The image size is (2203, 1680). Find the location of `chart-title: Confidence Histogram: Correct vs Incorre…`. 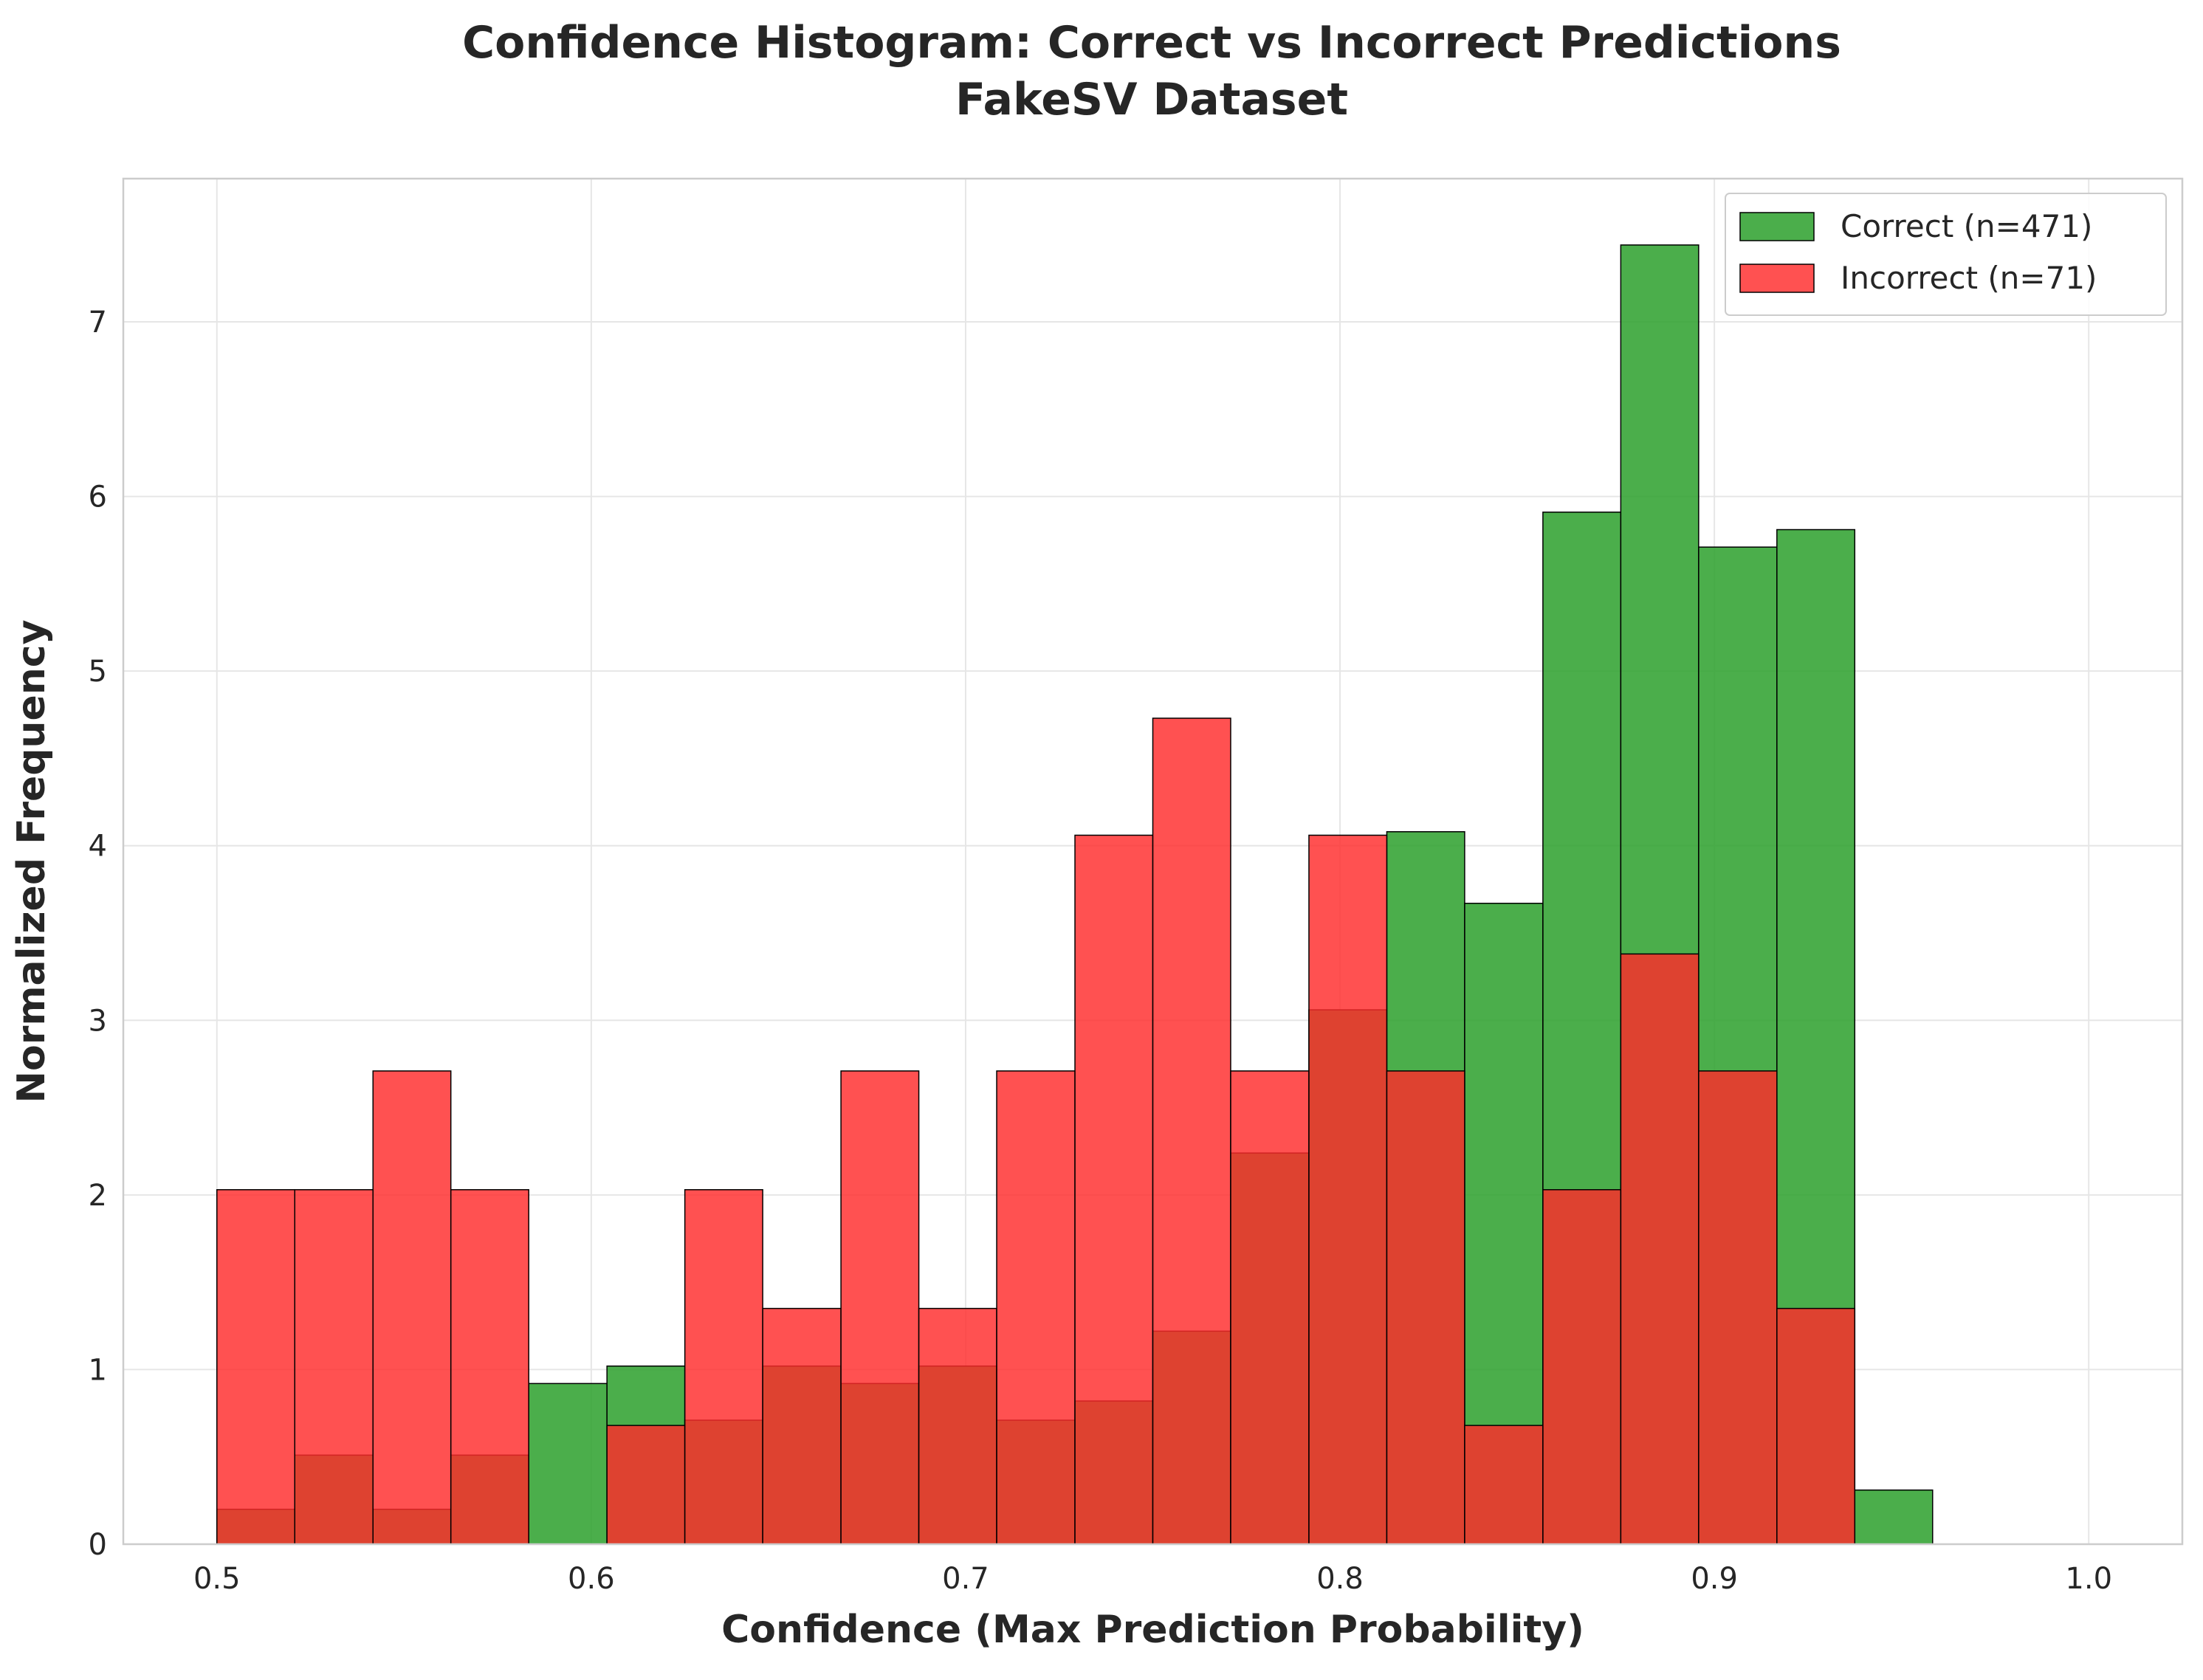

chart-title: Confidence Histogram: Correct vs Incorre… is located at coordinates (1151, 43).